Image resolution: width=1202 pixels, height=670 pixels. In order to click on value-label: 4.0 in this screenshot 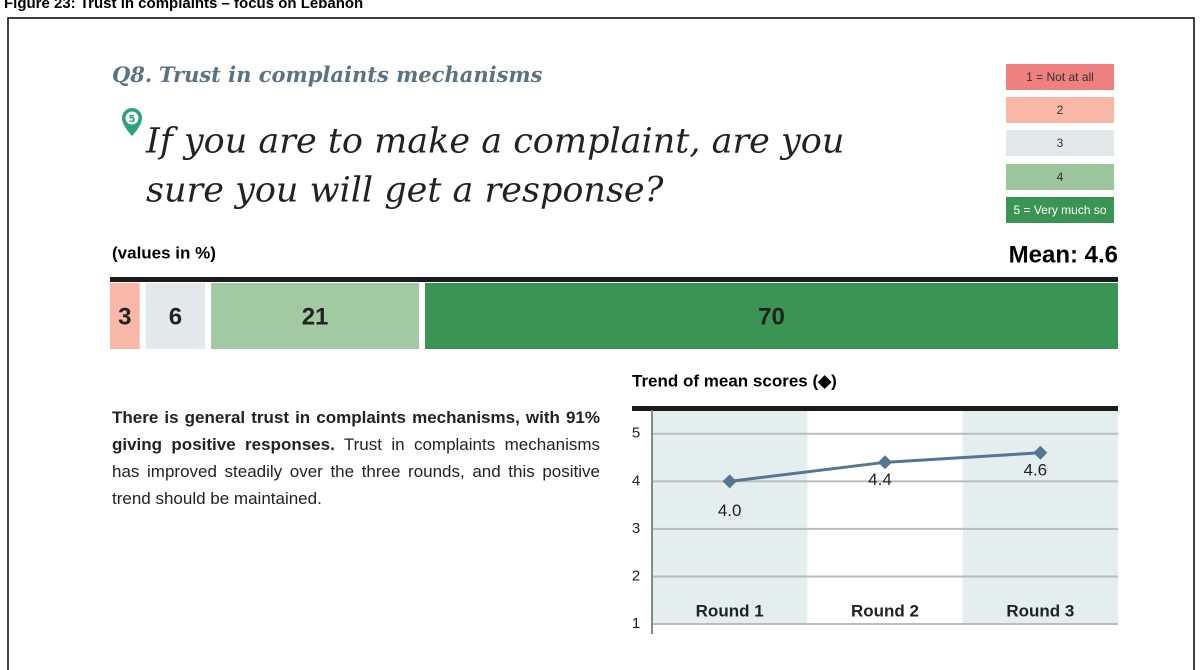, I will do `click(730, 510)`.